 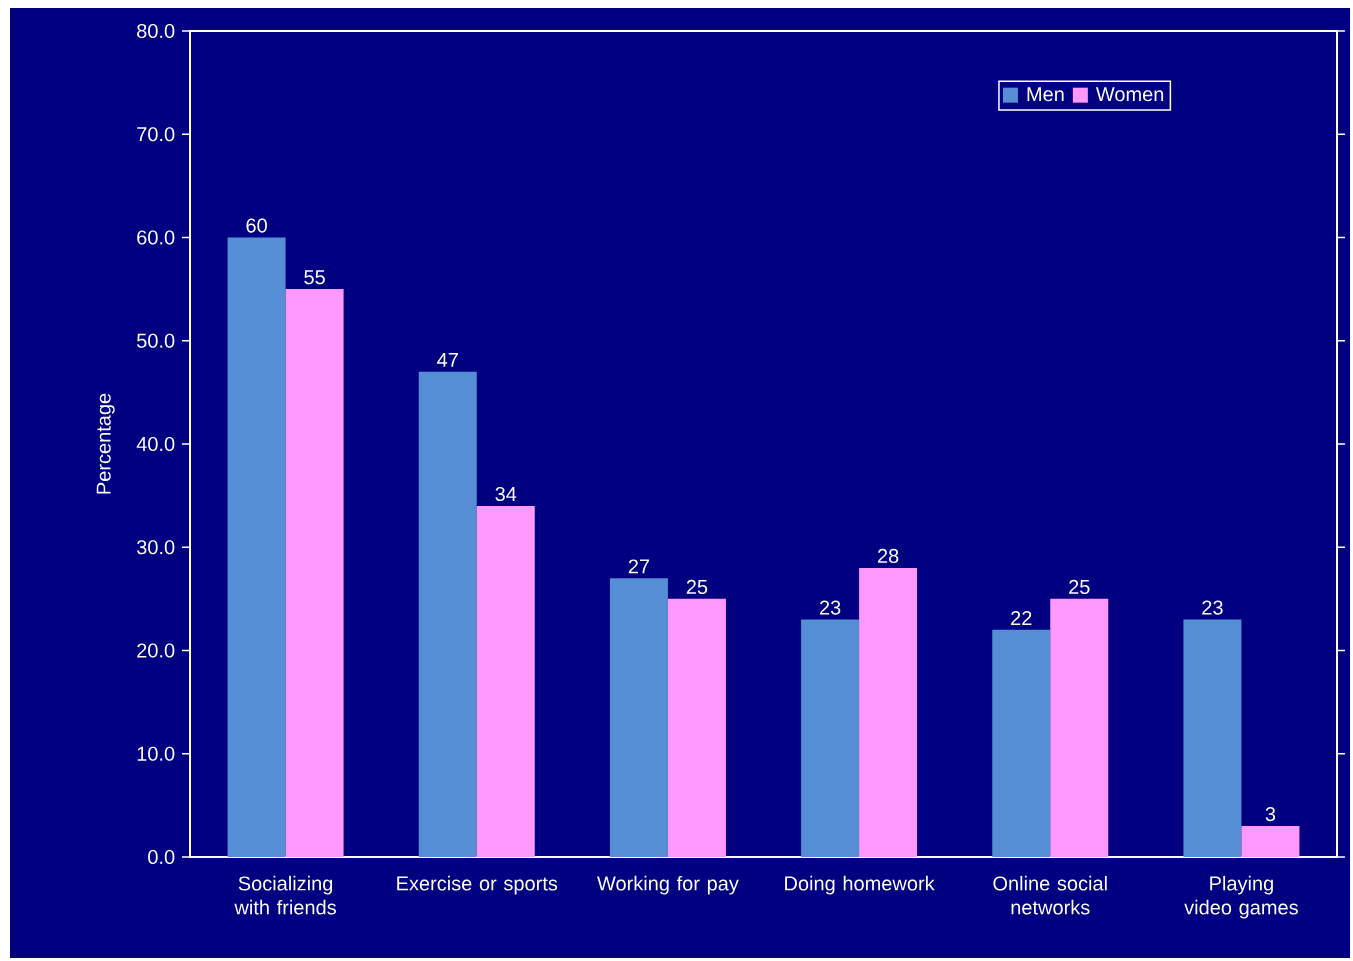 I want to click on y-tick-label: 50.0, so click(x=156, y=340).